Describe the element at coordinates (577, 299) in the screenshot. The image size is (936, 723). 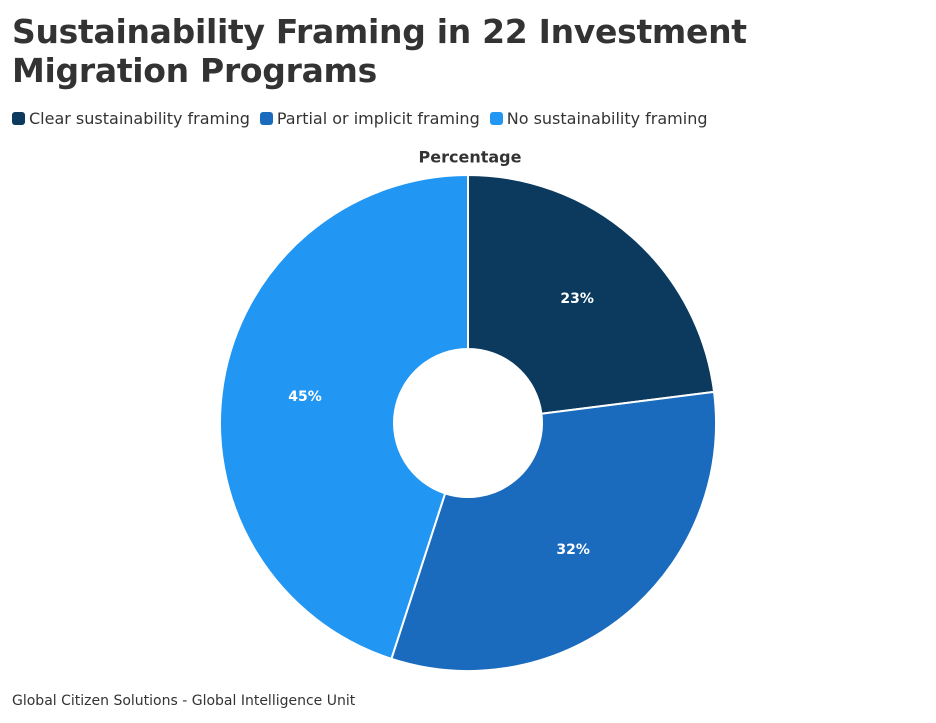
I see `data-label: 23%` at that location.